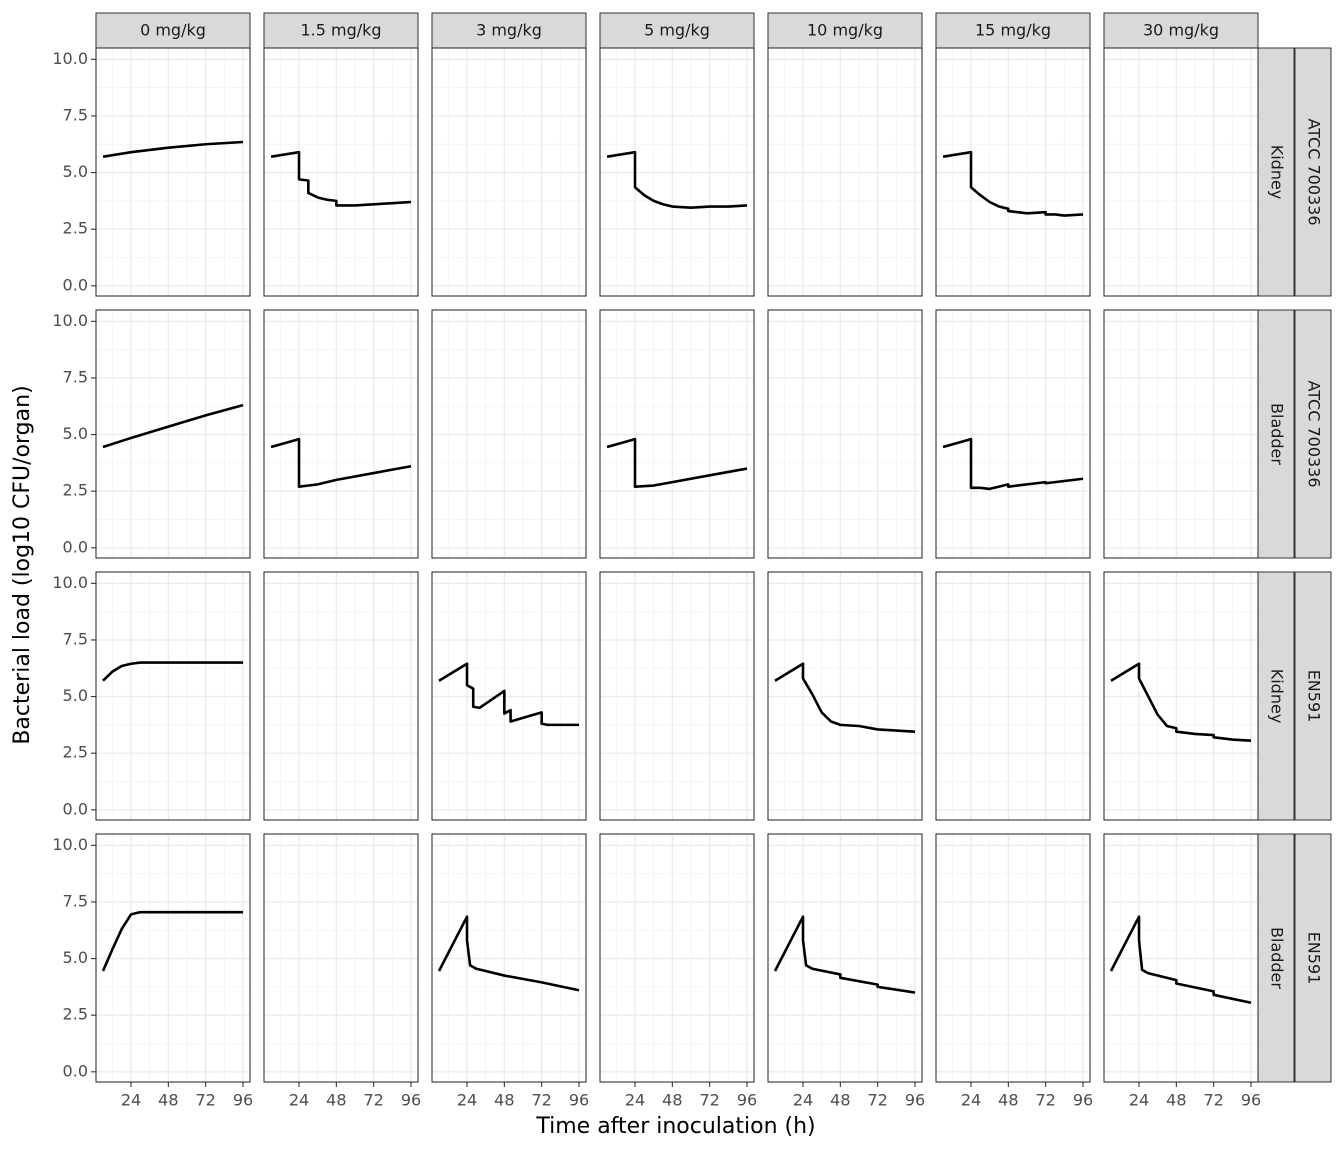  I want to click on column-strip-label: 30 mg/kg, so click(1181, 30).